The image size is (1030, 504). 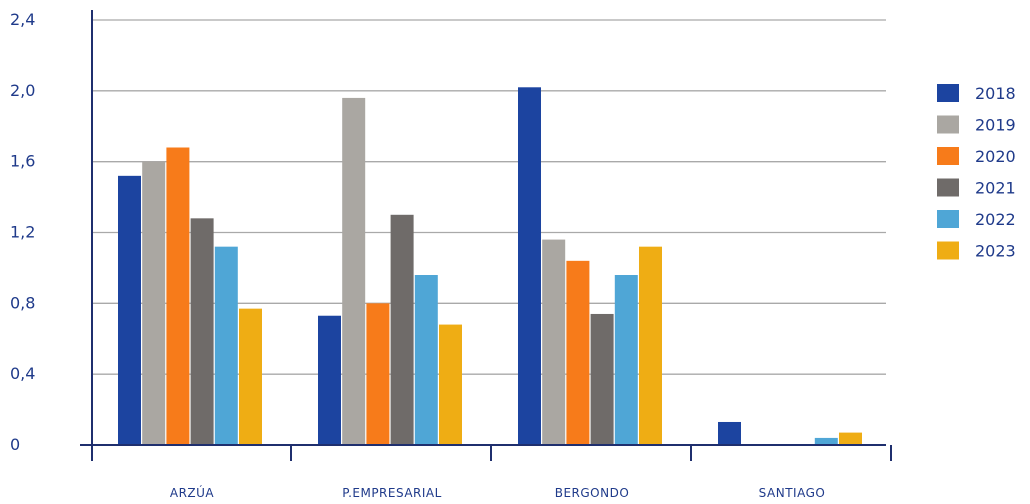 What do you see at coordinates (22, 19) in the screenshot?
I see `y-tick-label: 2,4` at bounding box center [22, 19].